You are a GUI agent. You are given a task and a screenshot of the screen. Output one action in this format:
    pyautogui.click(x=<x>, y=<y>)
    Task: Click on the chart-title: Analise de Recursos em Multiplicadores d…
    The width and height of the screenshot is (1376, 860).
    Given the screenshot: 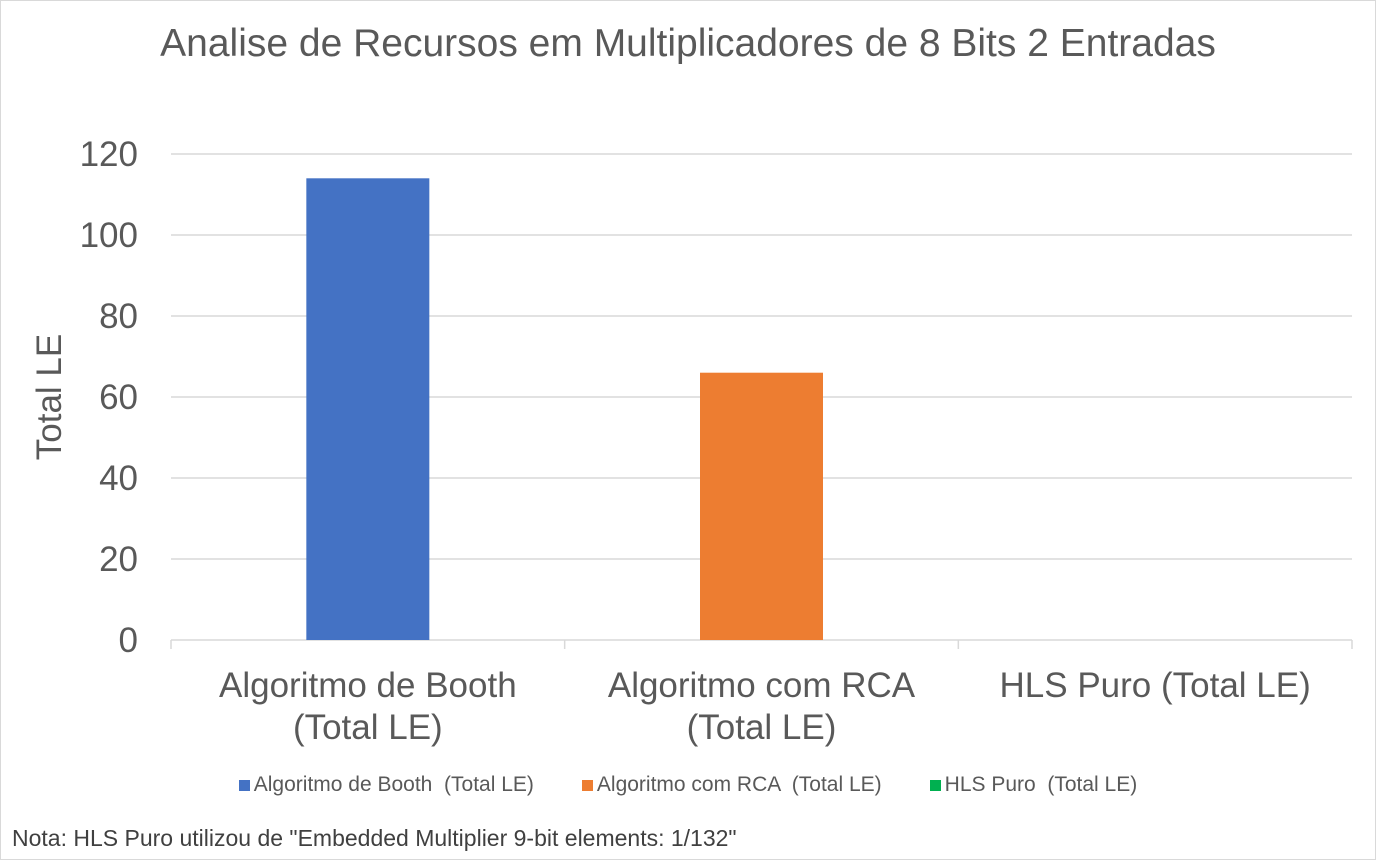 What is the action you would take?
    pyautogui.click(x=688, y=43)
    